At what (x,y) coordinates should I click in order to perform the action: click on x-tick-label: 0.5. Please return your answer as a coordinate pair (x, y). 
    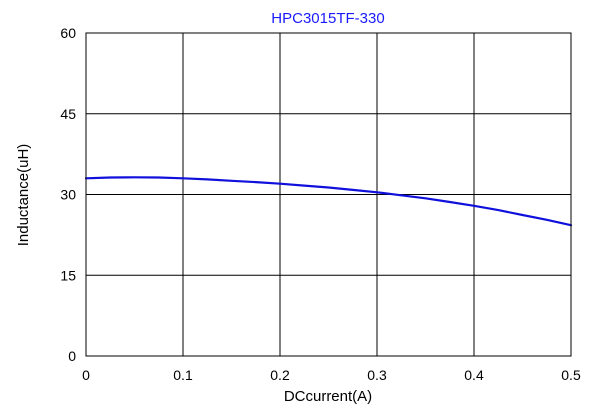
    Looking at the image, I should click on (571, 375).